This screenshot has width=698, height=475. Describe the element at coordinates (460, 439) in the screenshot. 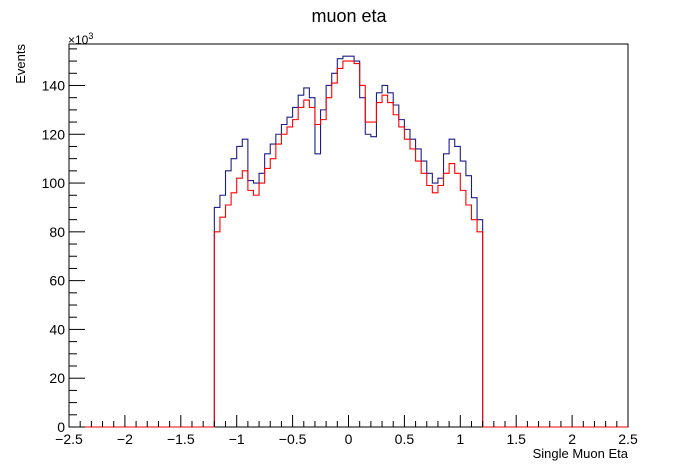

I see `x-tick-label: 1` at that location.